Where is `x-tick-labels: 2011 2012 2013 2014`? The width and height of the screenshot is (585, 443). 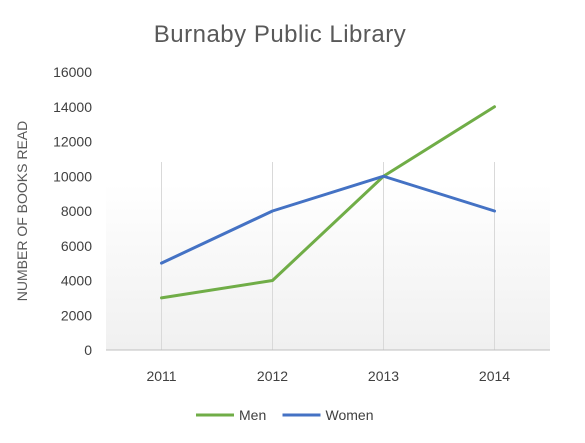 x-tick-labels: 2011 2012 2013 2014 is located at coordinates (328, 376).